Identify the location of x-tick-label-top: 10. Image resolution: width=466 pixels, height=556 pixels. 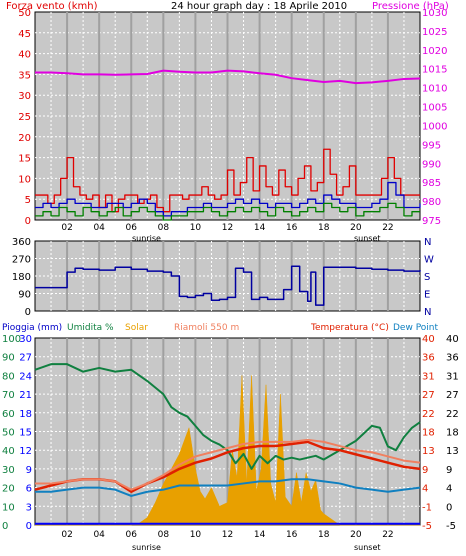
(196, 228).